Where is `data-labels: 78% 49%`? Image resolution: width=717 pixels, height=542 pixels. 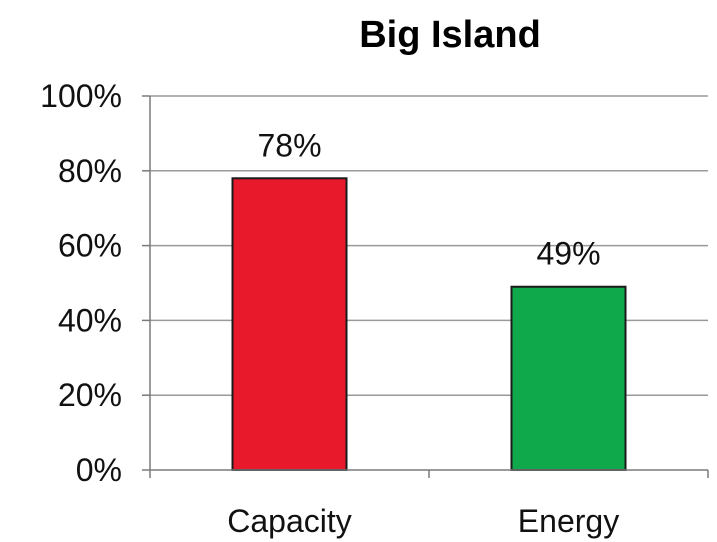 data-labels: 78% 49% is located at coordinates (428, 199).